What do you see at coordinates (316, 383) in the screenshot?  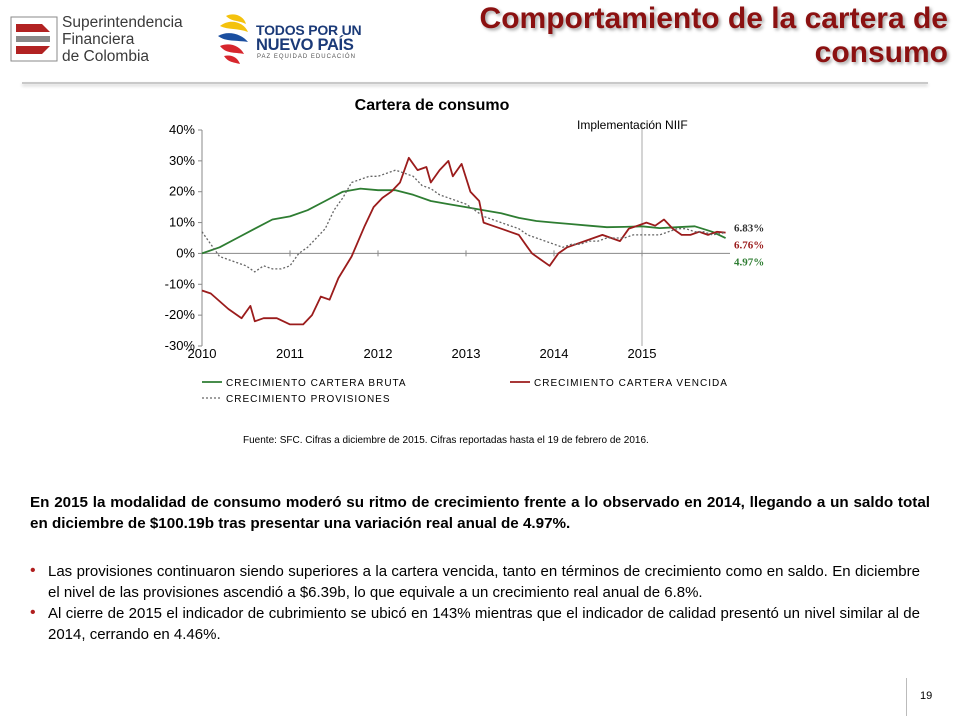 I see `legend-label: CRECIMIENTO CARTERA BRUTA` at bounding box center [316, 383].